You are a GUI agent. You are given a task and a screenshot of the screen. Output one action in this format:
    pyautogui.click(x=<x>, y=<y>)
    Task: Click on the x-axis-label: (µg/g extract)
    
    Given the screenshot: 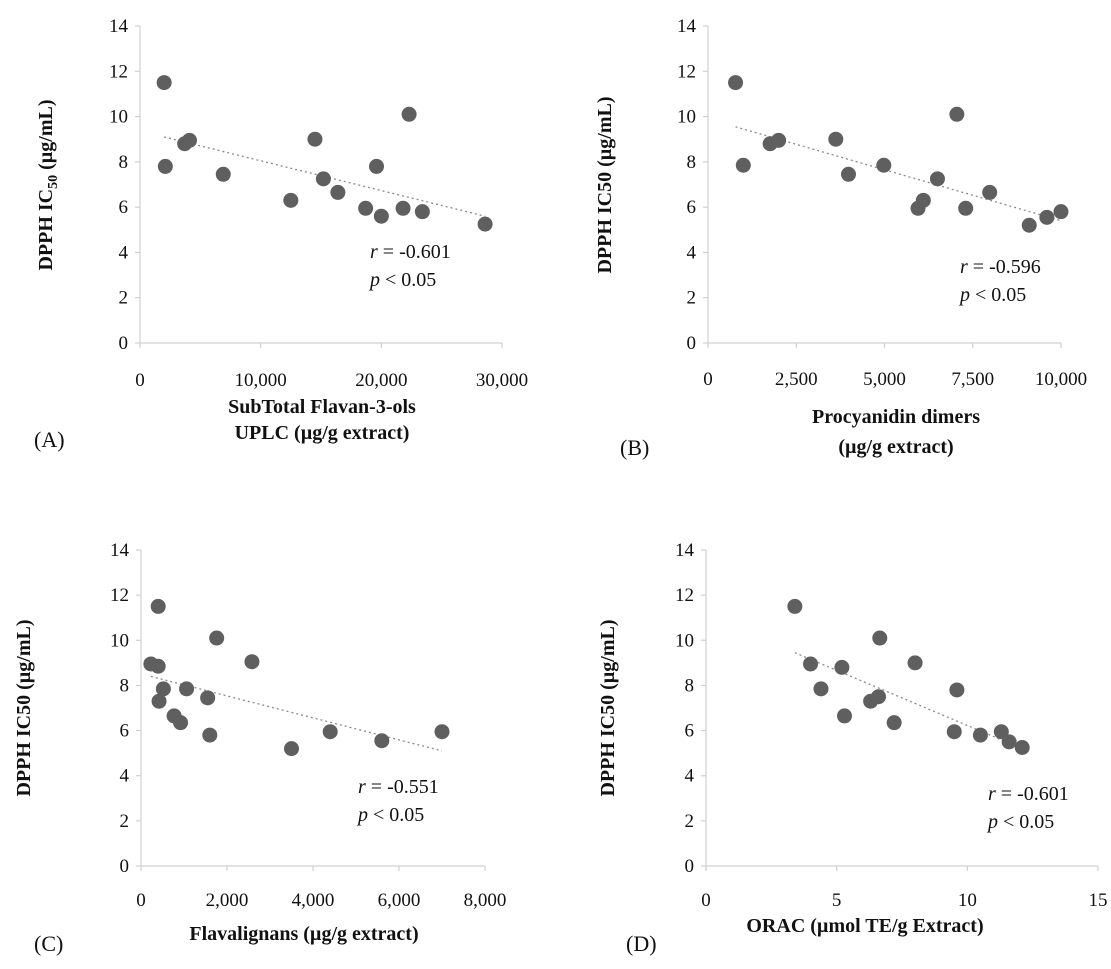 What is the action you would take?
    pyautogui.click(x=895, y=447)
    